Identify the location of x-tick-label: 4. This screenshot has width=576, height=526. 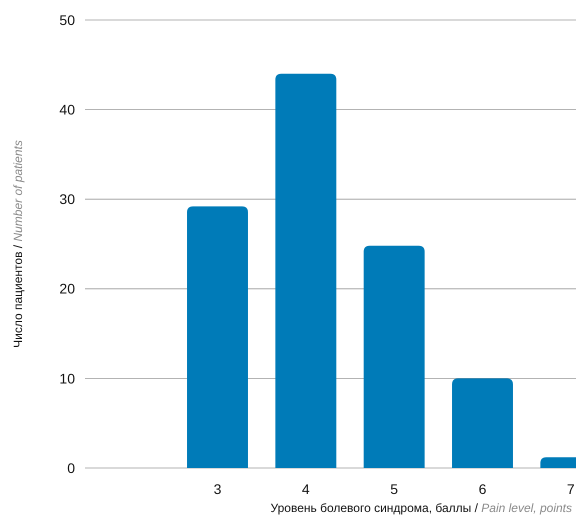
(306, 489).